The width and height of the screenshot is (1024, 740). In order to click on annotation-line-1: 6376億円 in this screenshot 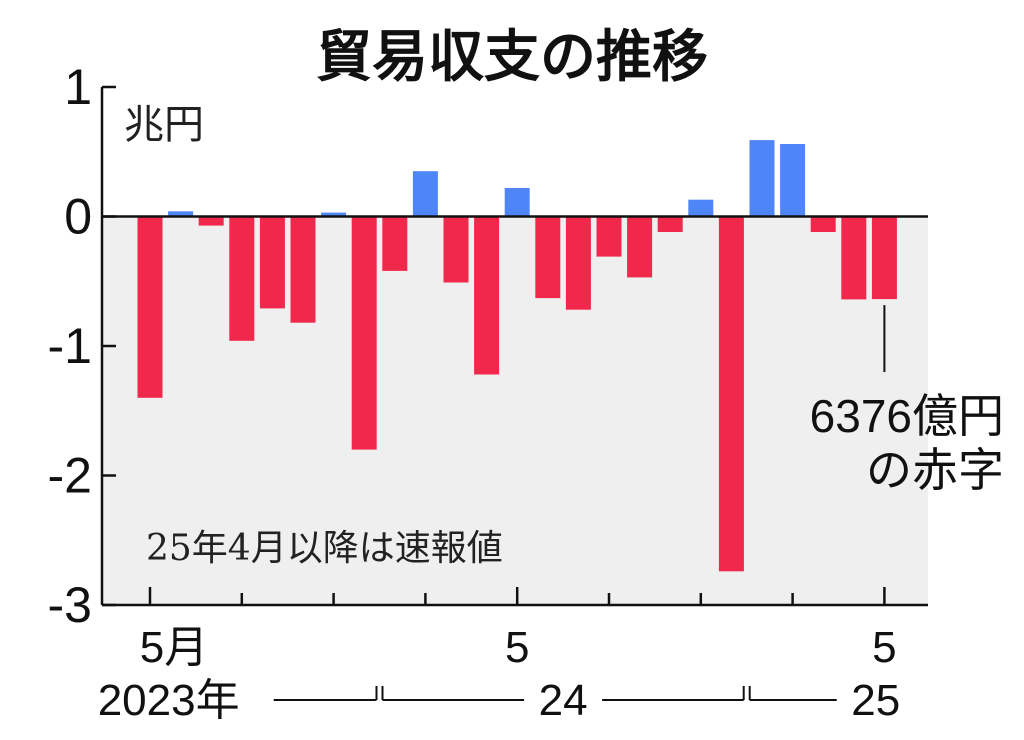, I will do `click(907, 416)`.